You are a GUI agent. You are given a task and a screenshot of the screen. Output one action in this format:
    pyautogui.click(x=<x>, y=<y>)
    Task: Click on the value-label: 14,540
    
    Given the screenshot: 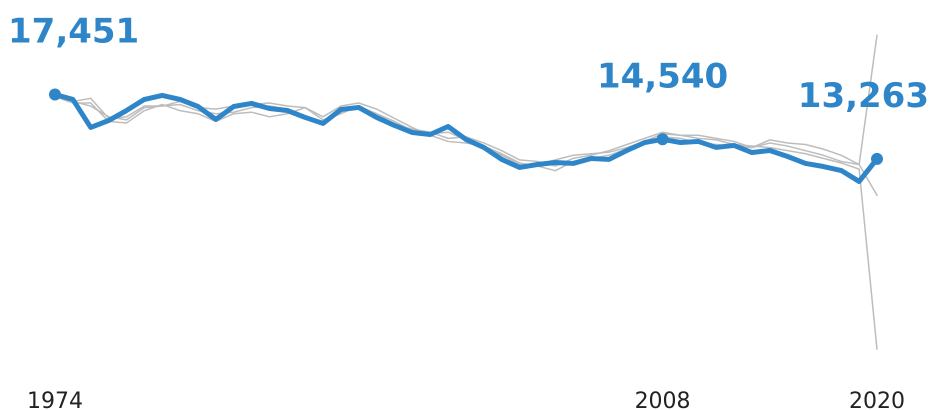 What is the action you would take?
    pyautogui.click(x=662, y=76)
    